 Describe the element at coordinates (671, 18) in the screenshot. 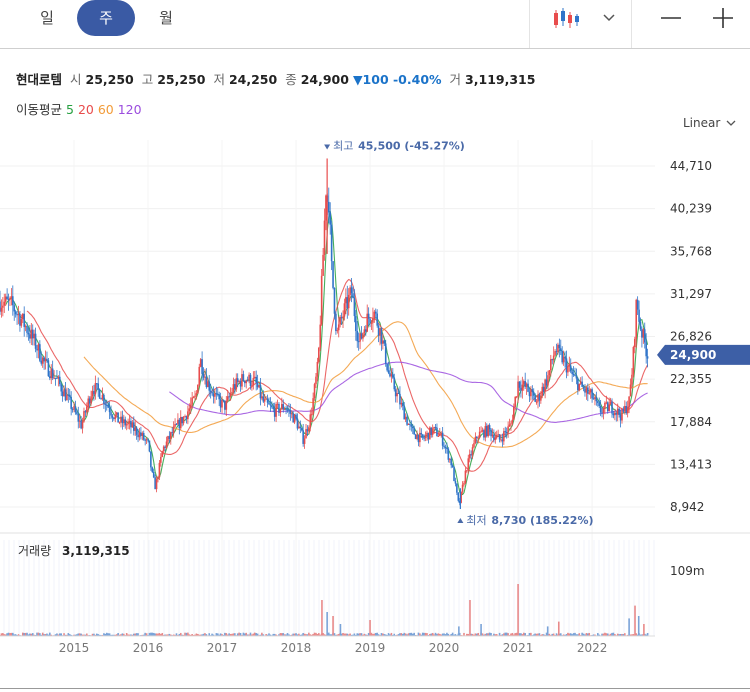

I see `zoom-out-button` at that location.